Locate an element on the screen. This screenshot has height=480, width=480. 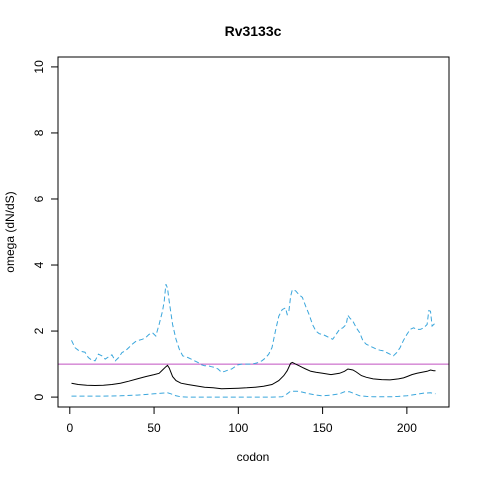
y-tick-label: 8 is located at coordinates (39, 132).